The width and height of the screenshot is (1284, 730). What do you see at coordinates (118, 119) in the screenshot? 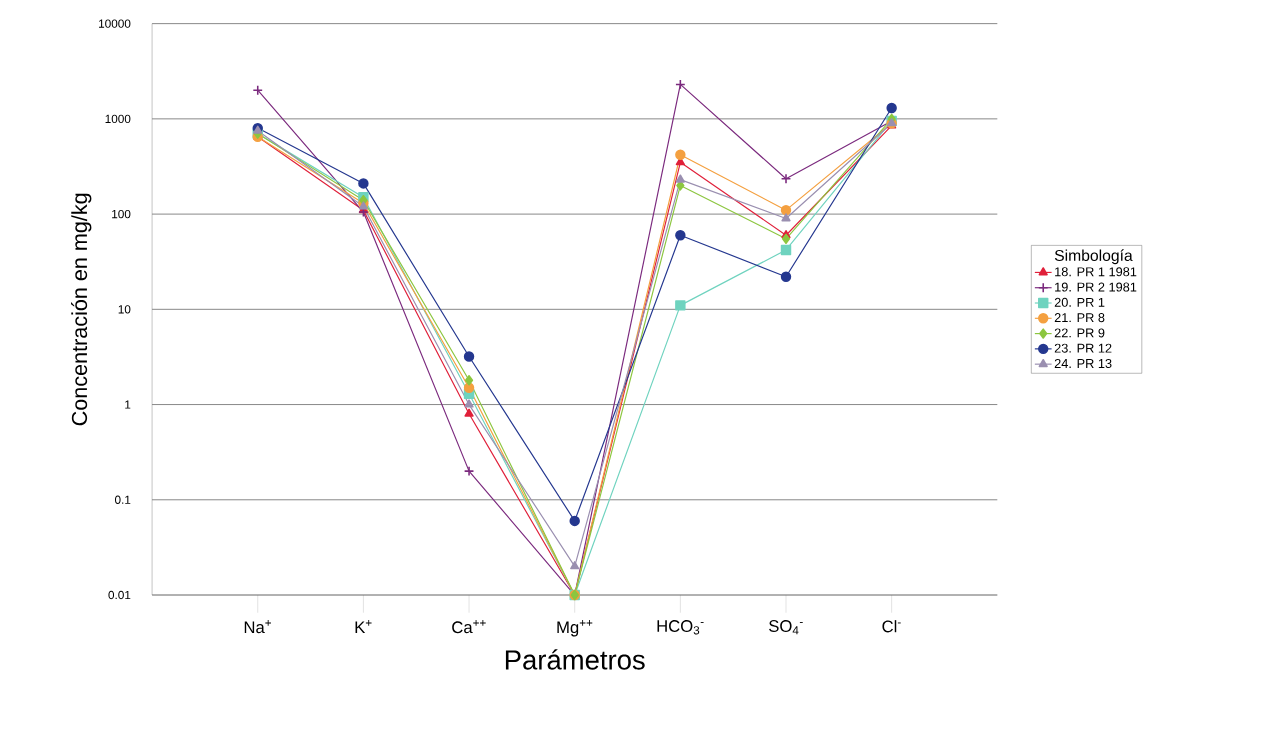
I see `y-tick-label: 1000` at bounding box center [118, 119].